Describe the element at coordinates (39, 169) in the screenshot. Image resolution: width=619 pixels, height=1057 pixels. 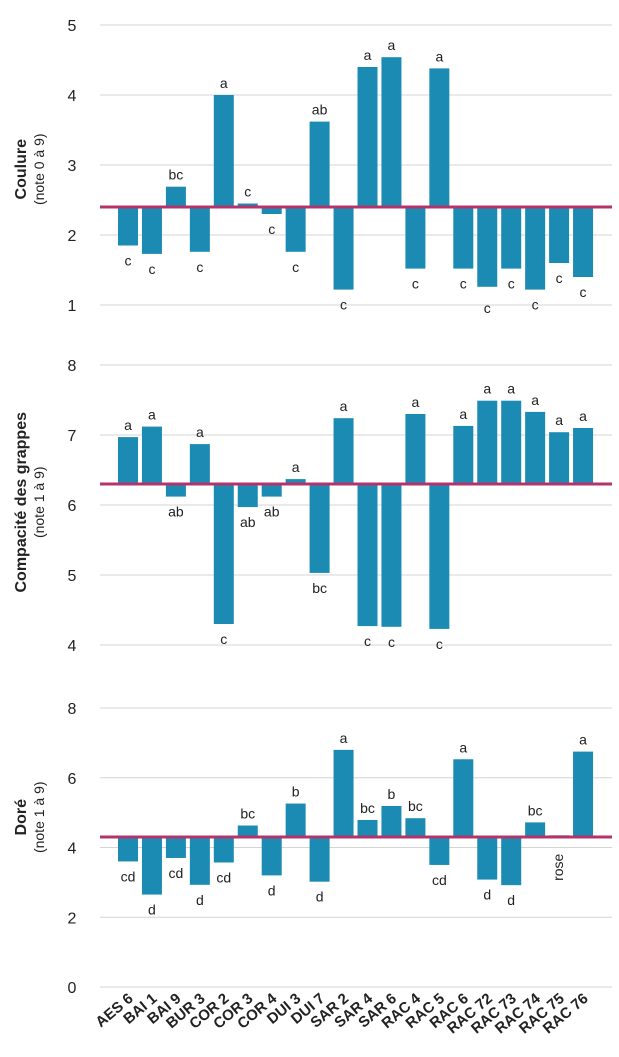
I see `y-axis-sublabel: (note 0 à 9)` at that location.